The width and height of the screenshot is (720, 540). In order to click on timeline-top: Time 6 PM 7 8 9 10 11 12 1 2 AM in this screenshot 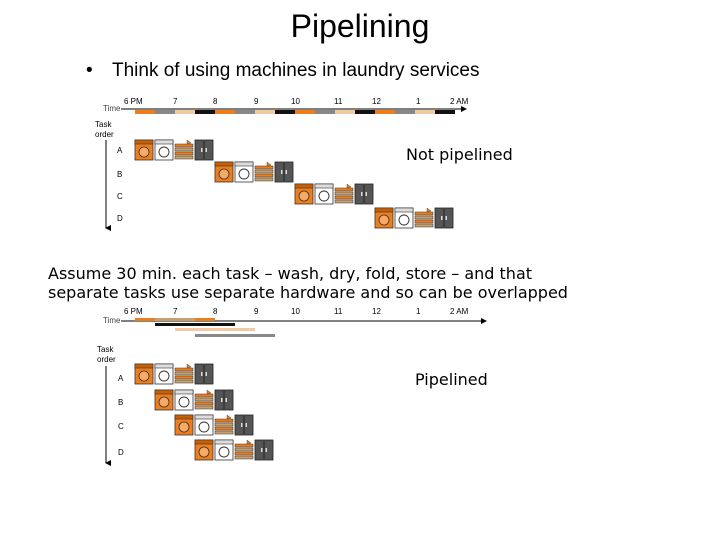, I will do `click(282, 164)`.